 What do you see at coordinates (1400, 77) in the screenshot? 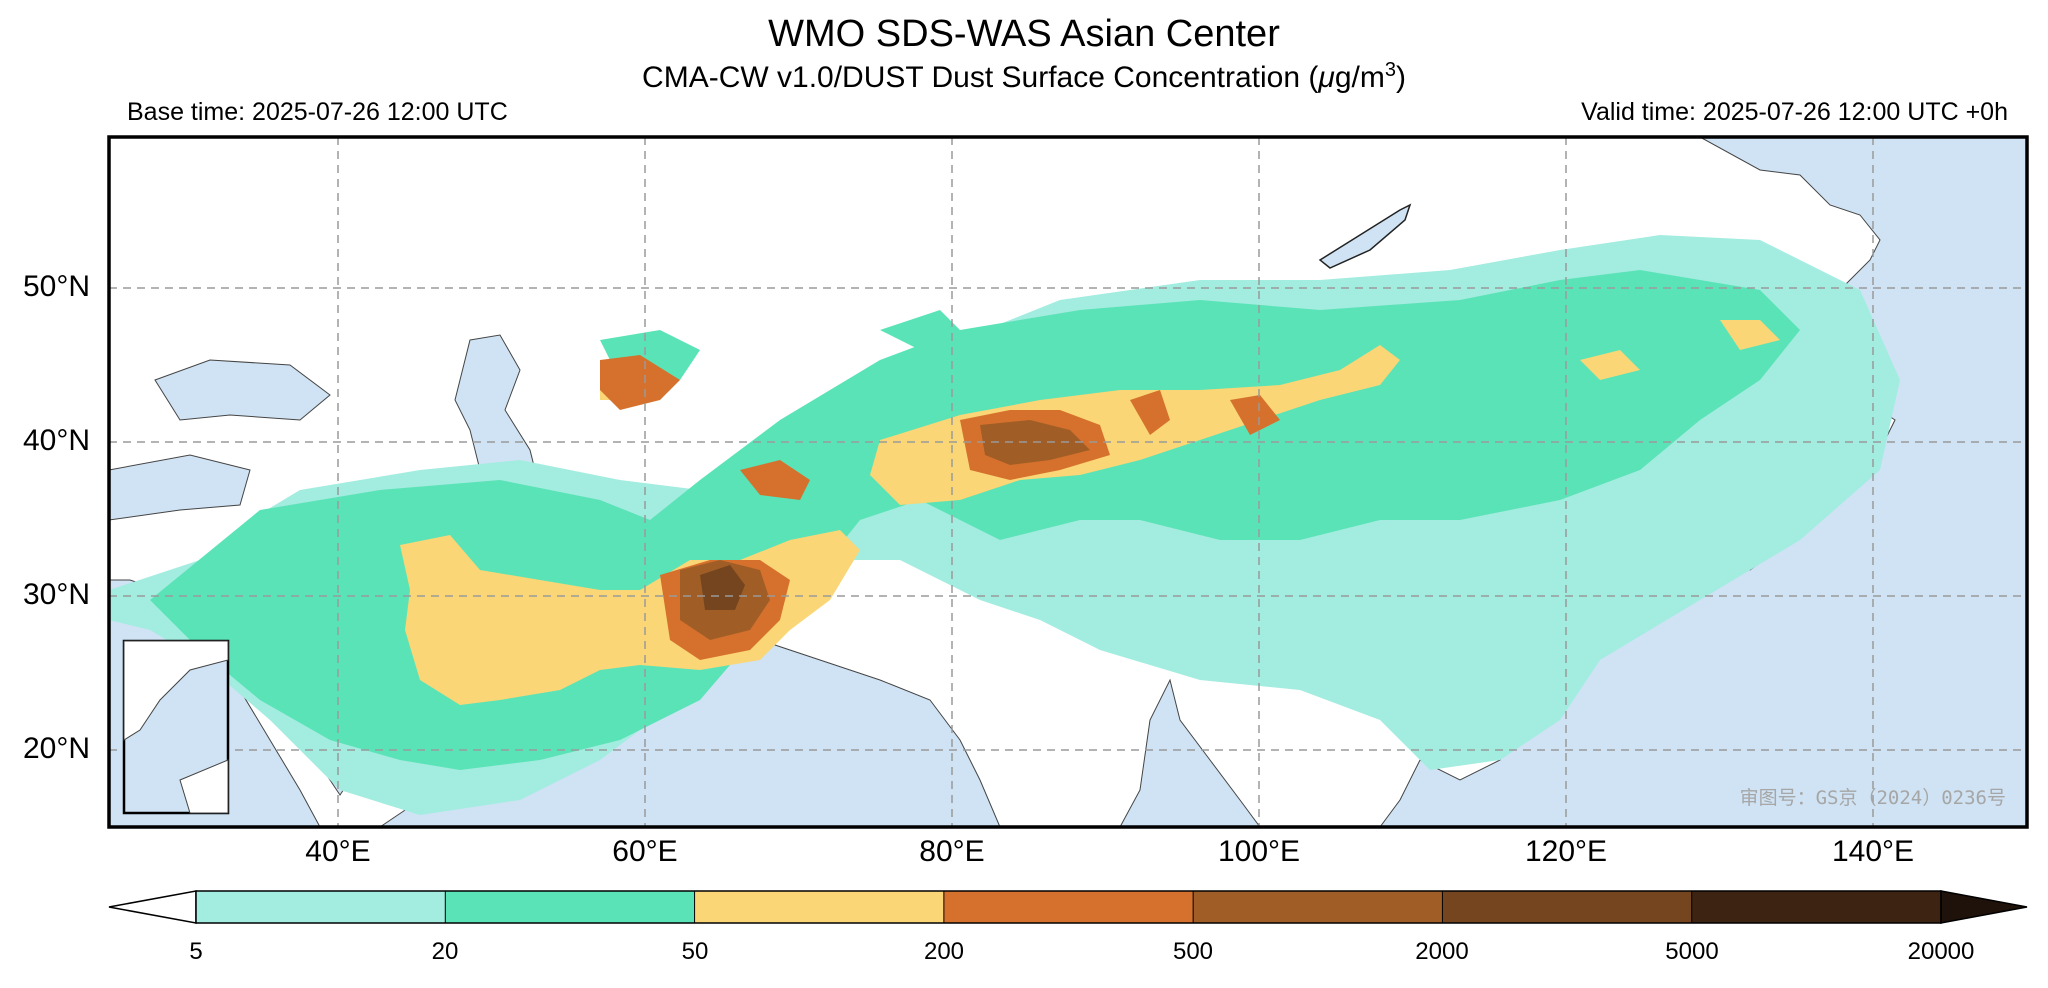
I see `subtitle-suffix: )` at bounding box center [1400, 77].